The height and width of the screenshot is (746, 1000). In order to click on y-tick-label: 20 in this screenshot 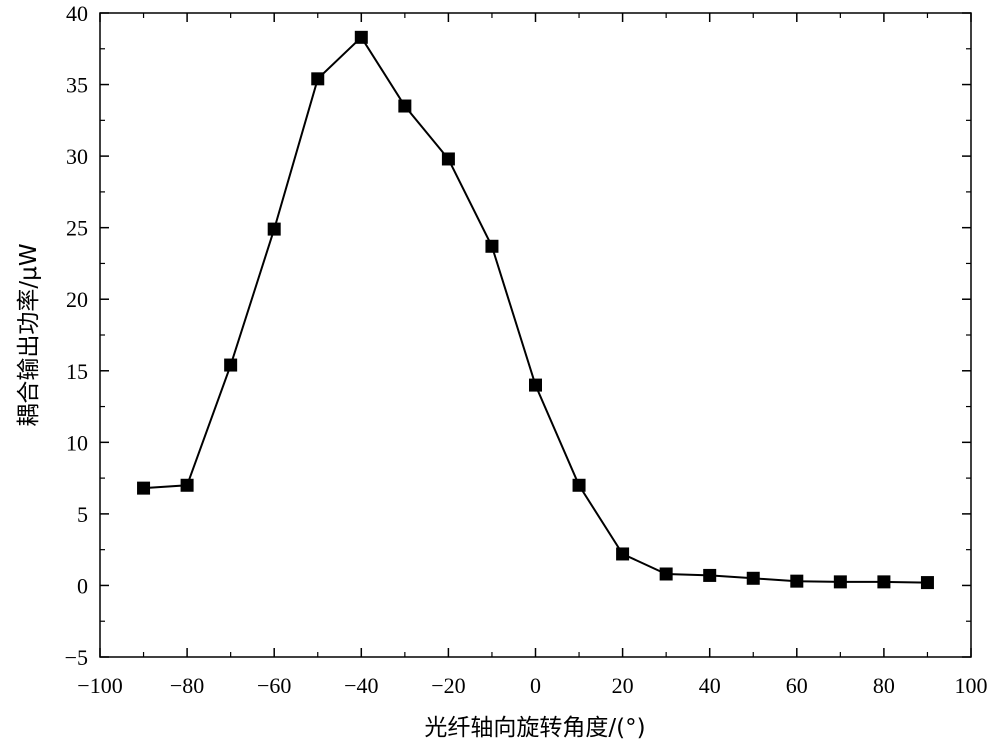, I will do `click(77, 299)`.